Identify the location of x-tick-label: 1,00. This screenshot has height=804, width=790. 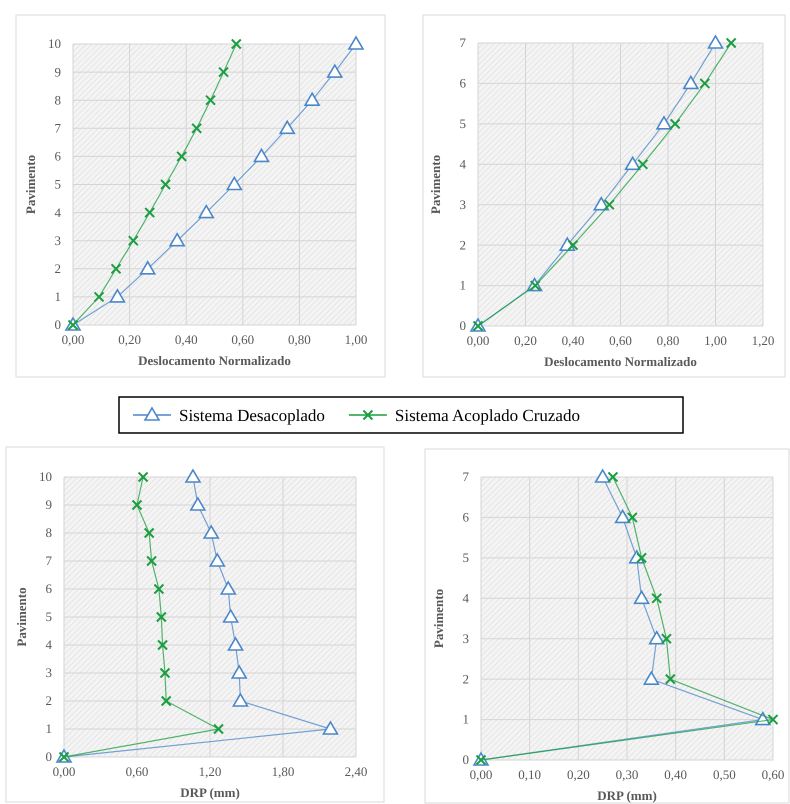
(356, 340).